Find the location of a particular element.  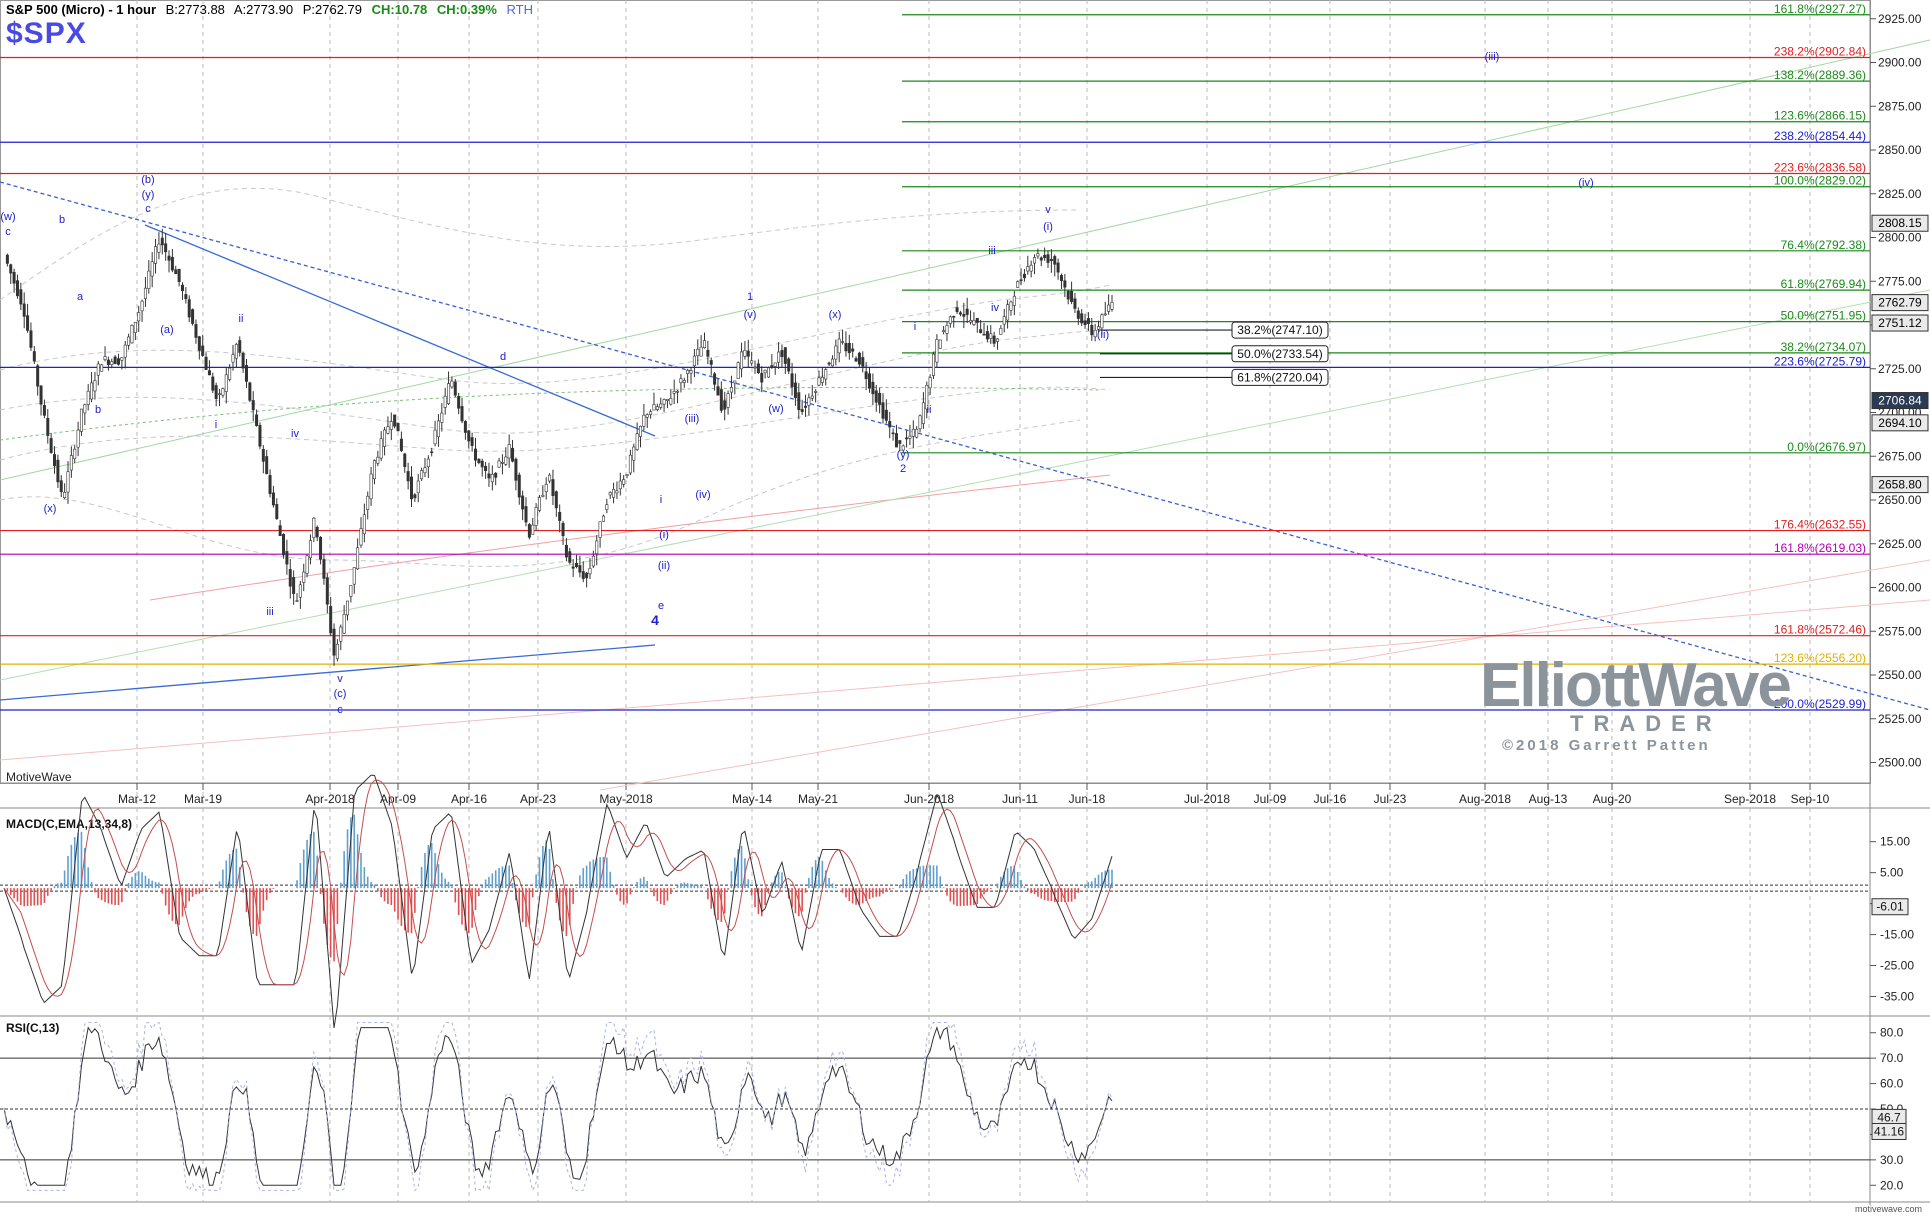

fib-level-label: 161.8%(2619.03) is located at coordinates (1820, 548).